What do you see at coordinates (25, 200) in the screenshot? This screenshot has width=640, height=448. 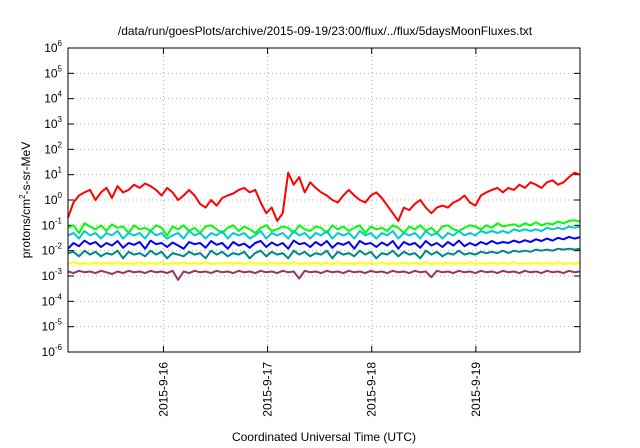 I see `y-axis-label: protons/cm2-s-sr-MeV` at bounding box center [25, 200].